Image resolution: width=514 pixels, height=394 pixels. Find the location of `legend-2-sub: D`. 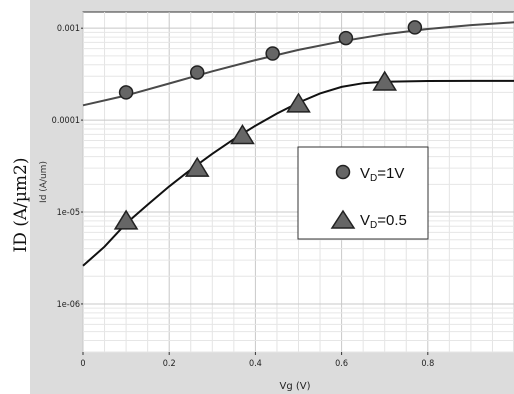

legend-2-sub: D is located at coordinates (373, 225).